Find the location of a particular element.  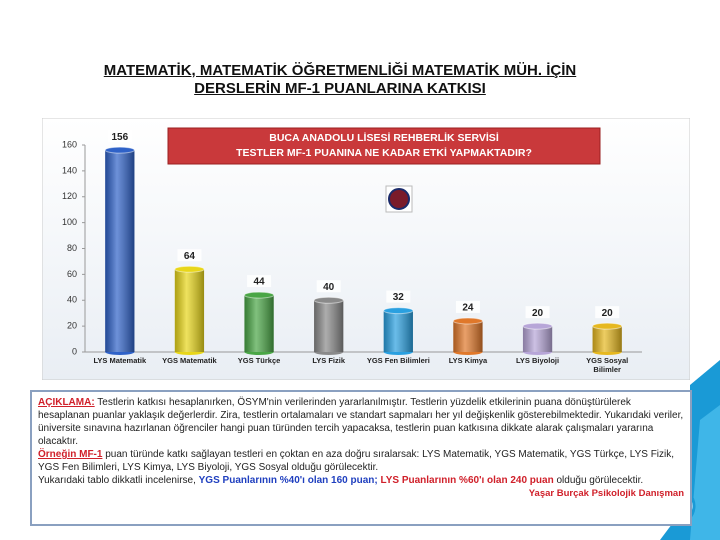

value-label: 64 is located at coordinates (190, 256).